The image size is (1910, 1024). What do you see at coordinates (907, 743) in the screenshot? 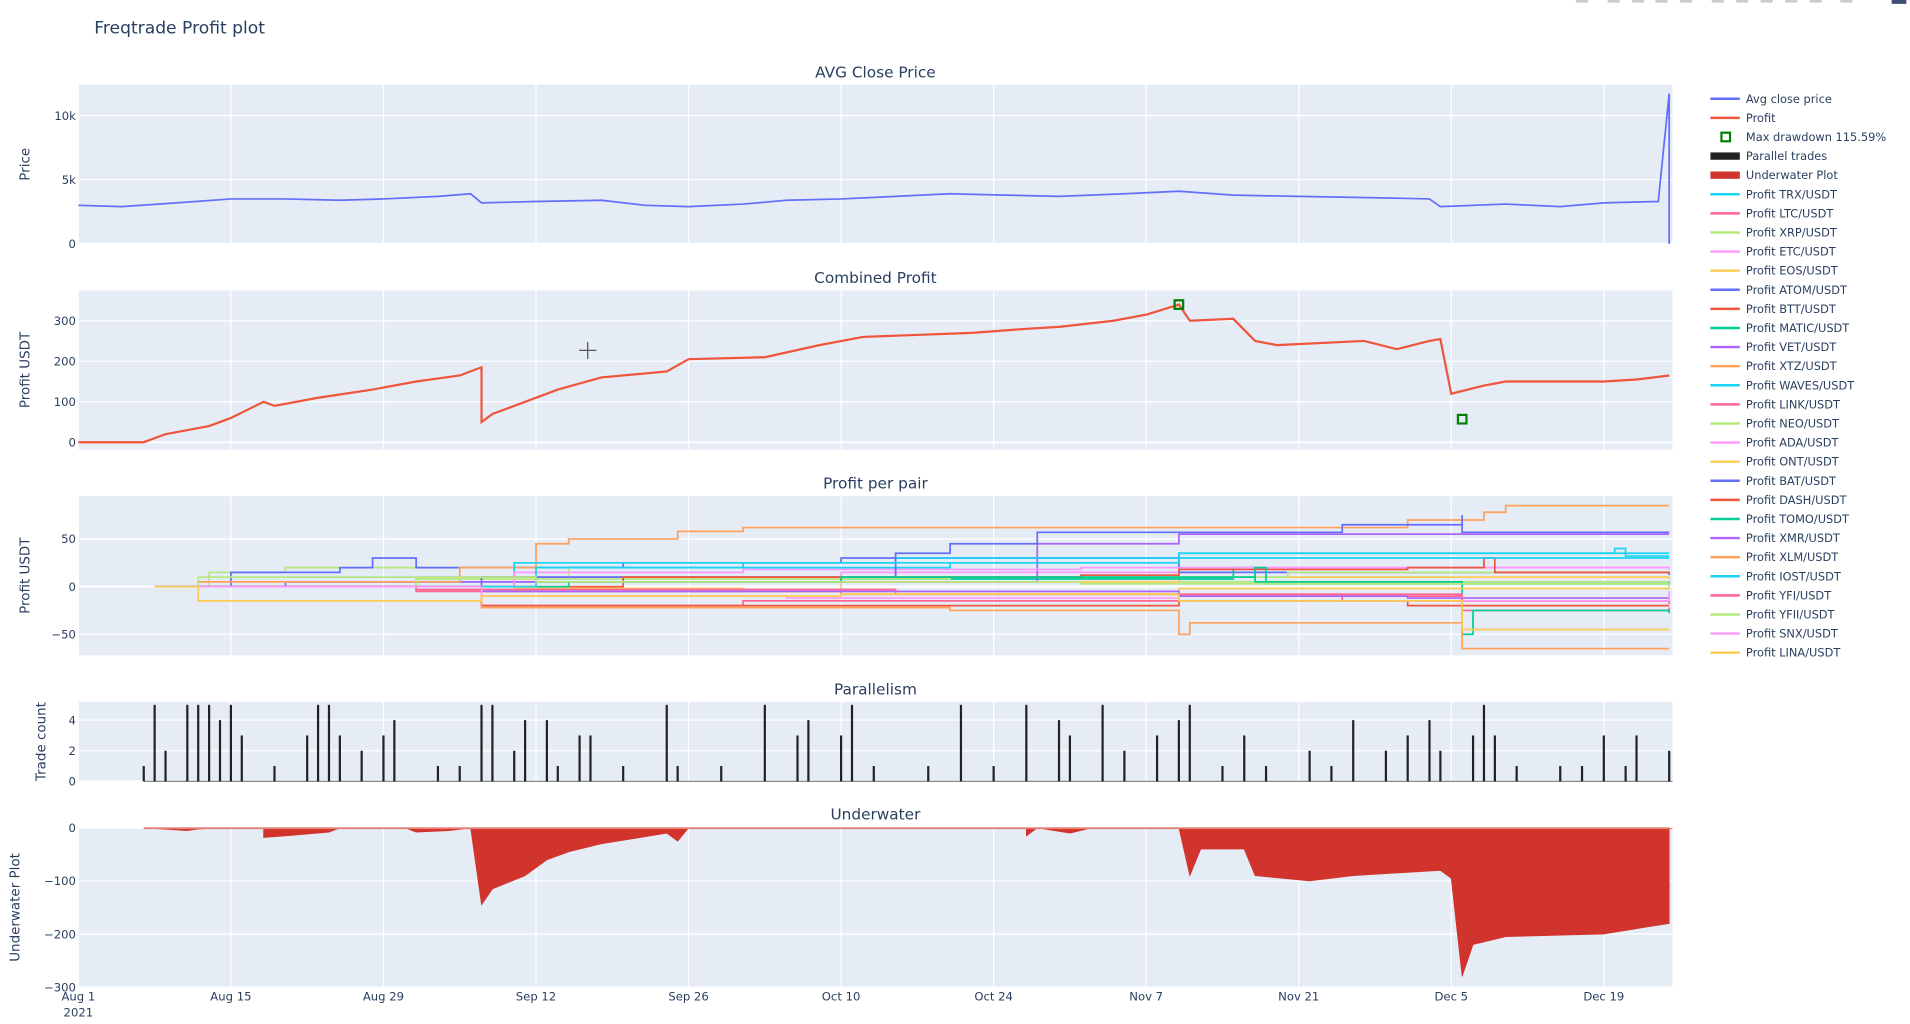
I see `series-parallel-trades` at bounding box center [907, 743].